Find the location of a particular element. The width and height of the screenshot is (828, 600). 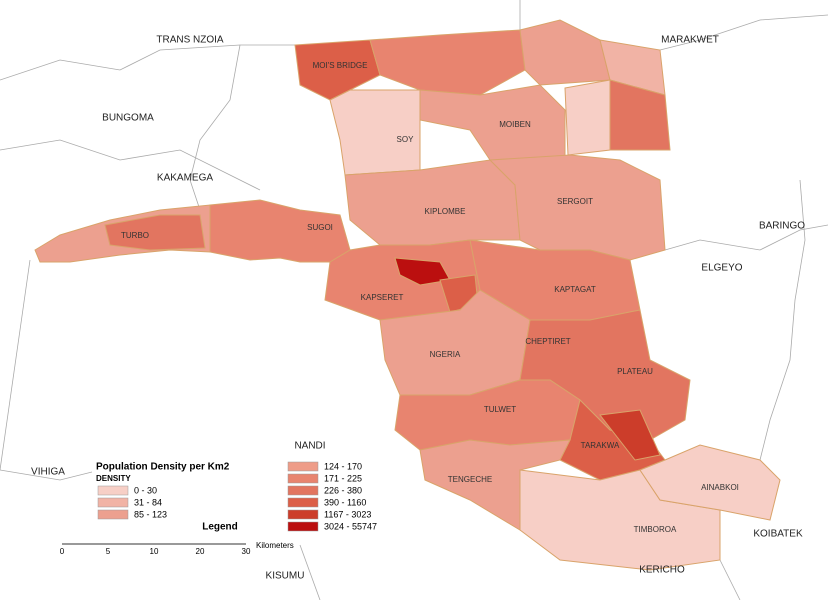

legend-label: 124 - 170 is located at coordinates (343, 466).